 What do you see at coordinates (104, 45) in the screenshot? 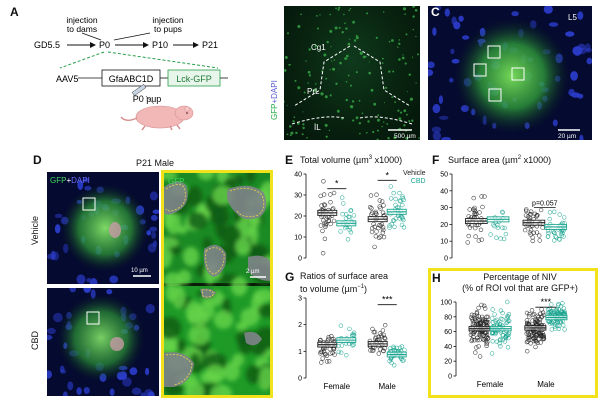
I see `timeline-p0: P0` at bounding box center [104, 45].